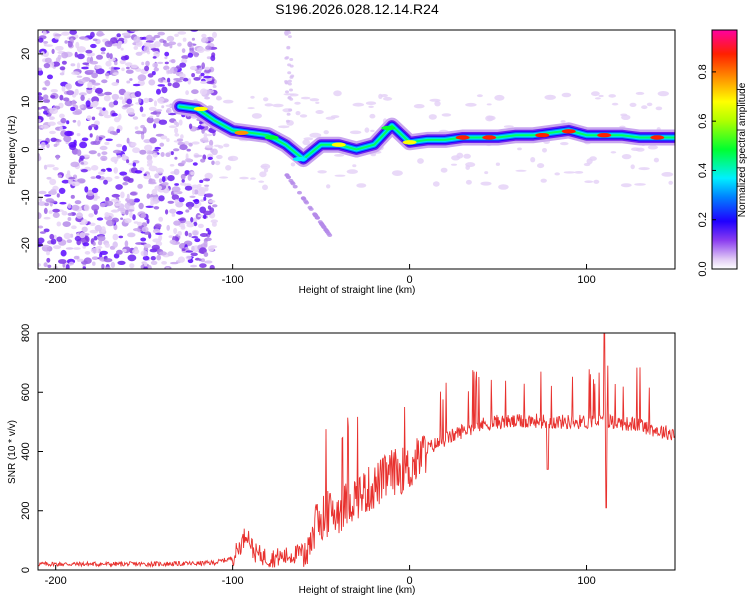  Describe the element at coordinates (26, 451) in the screenshot. I see `y-tick-label: 400` at that location.